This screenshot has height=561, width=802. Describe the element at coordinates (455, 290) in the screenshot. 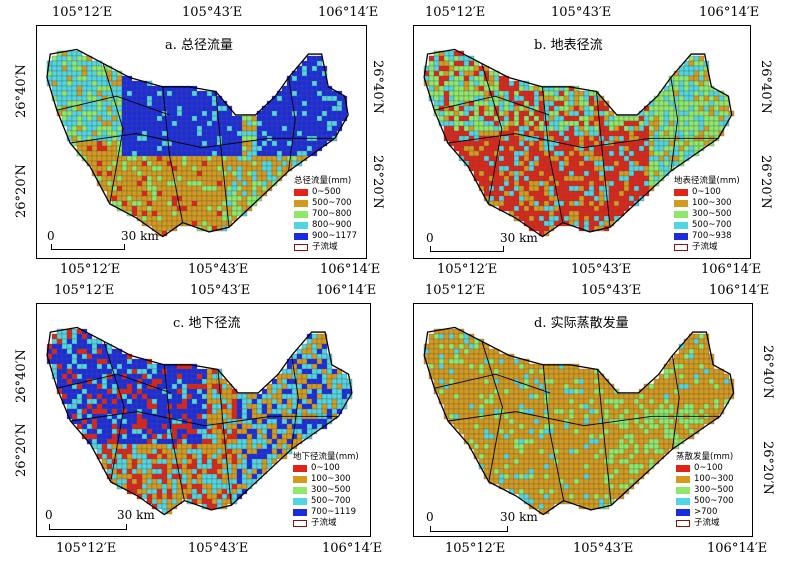

I see `lon-label-left: 105°12′E` at that location.